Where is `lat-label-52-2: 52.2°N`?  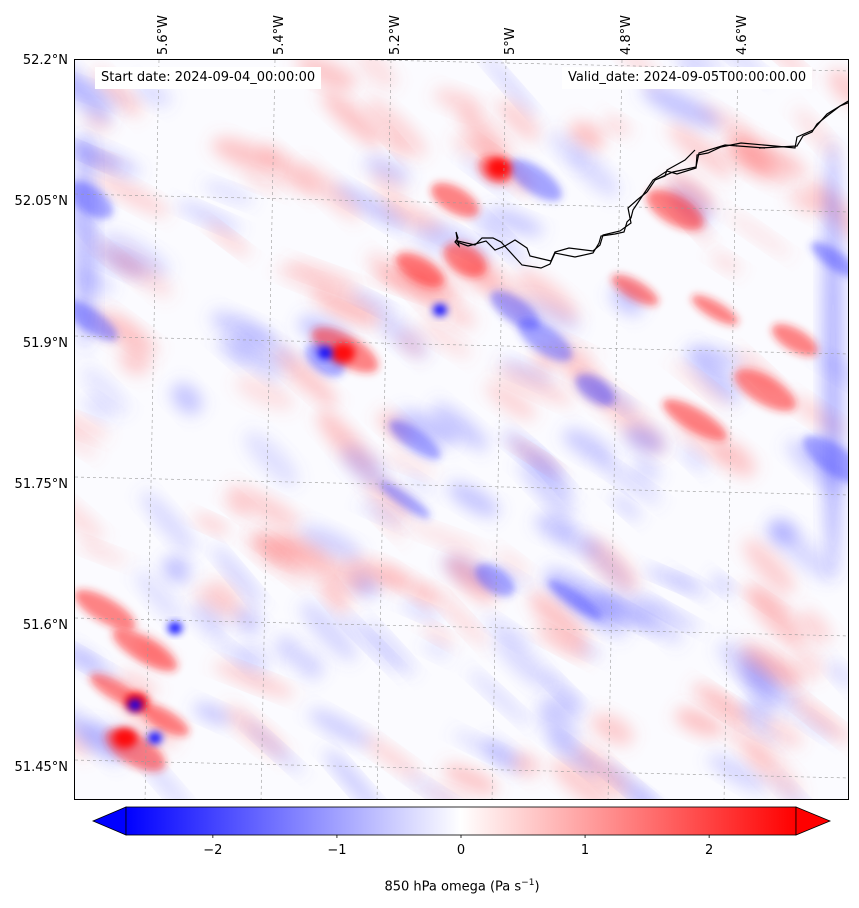 lat-label-52-2: 52.2°N is located at coordinates (45, 60).